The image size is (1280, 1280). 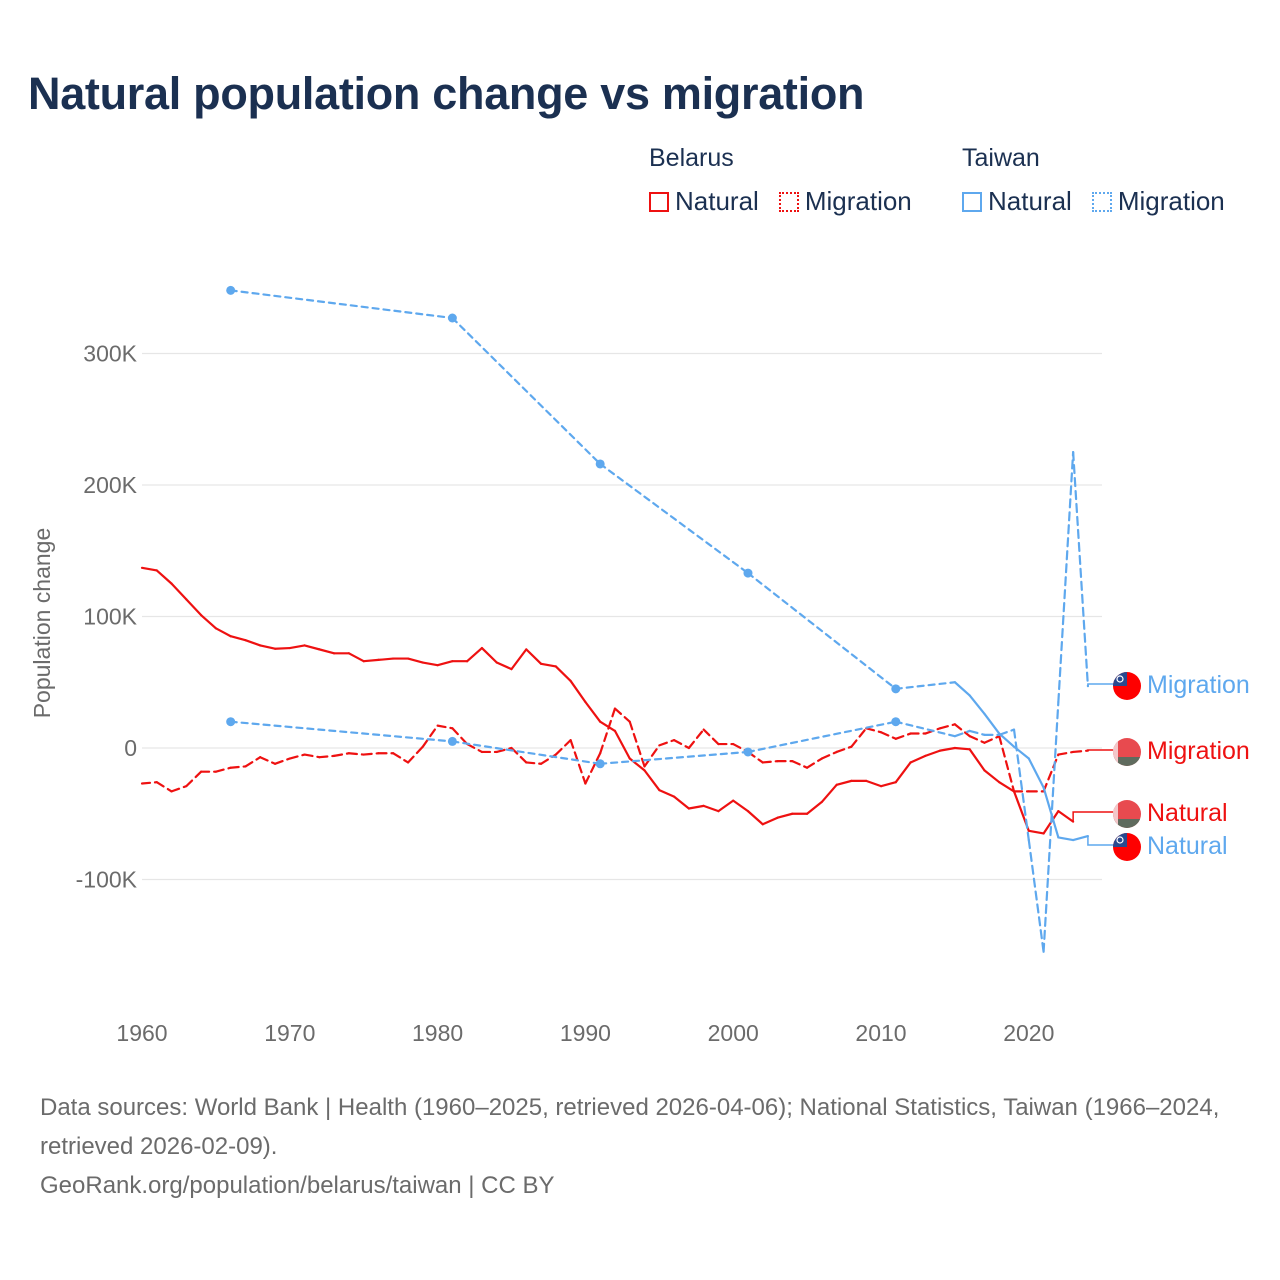 I want to click on series-belarus-migration, so click(x=615, y=750).